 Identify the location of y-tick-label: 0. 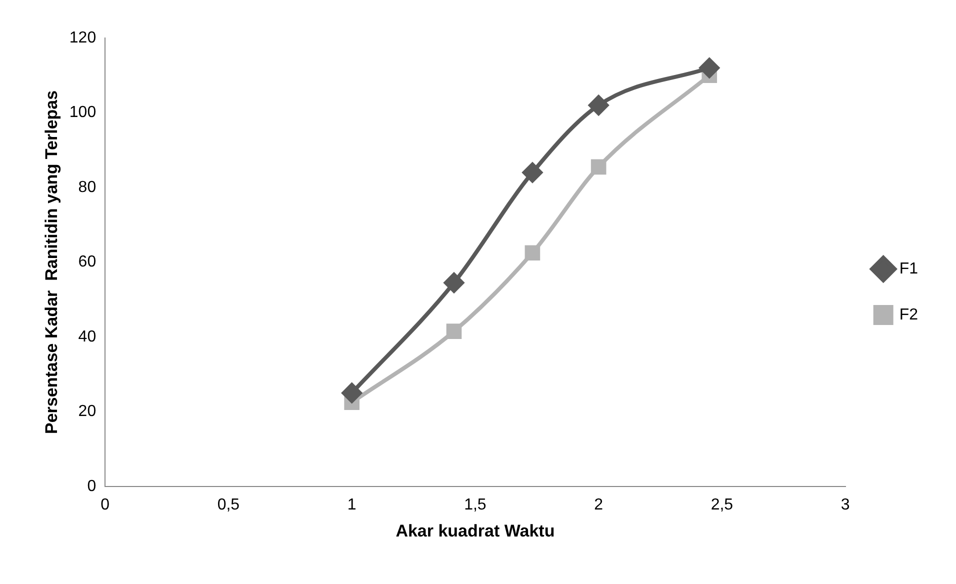
(91, 486).